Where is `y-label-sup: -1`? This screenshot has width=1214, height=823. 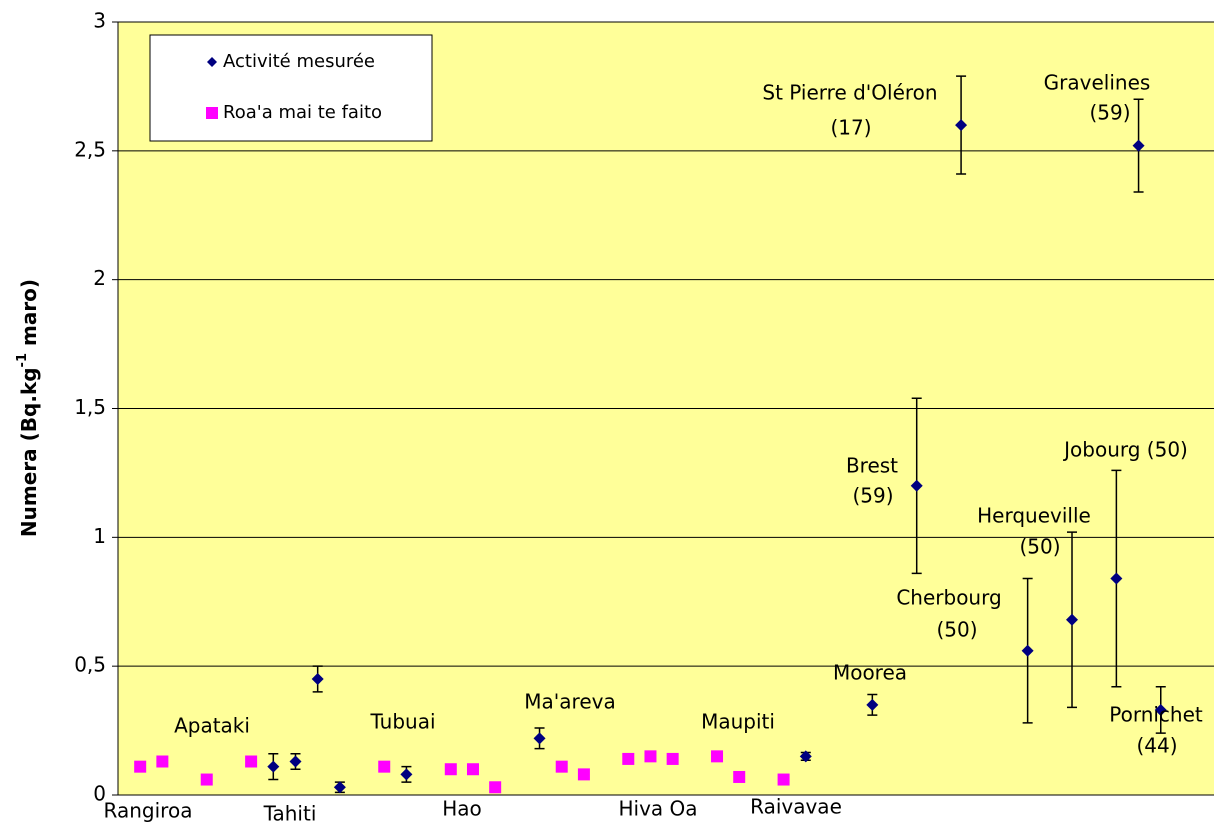
y-label-sup: -1 is located at coordinates (22, 360).